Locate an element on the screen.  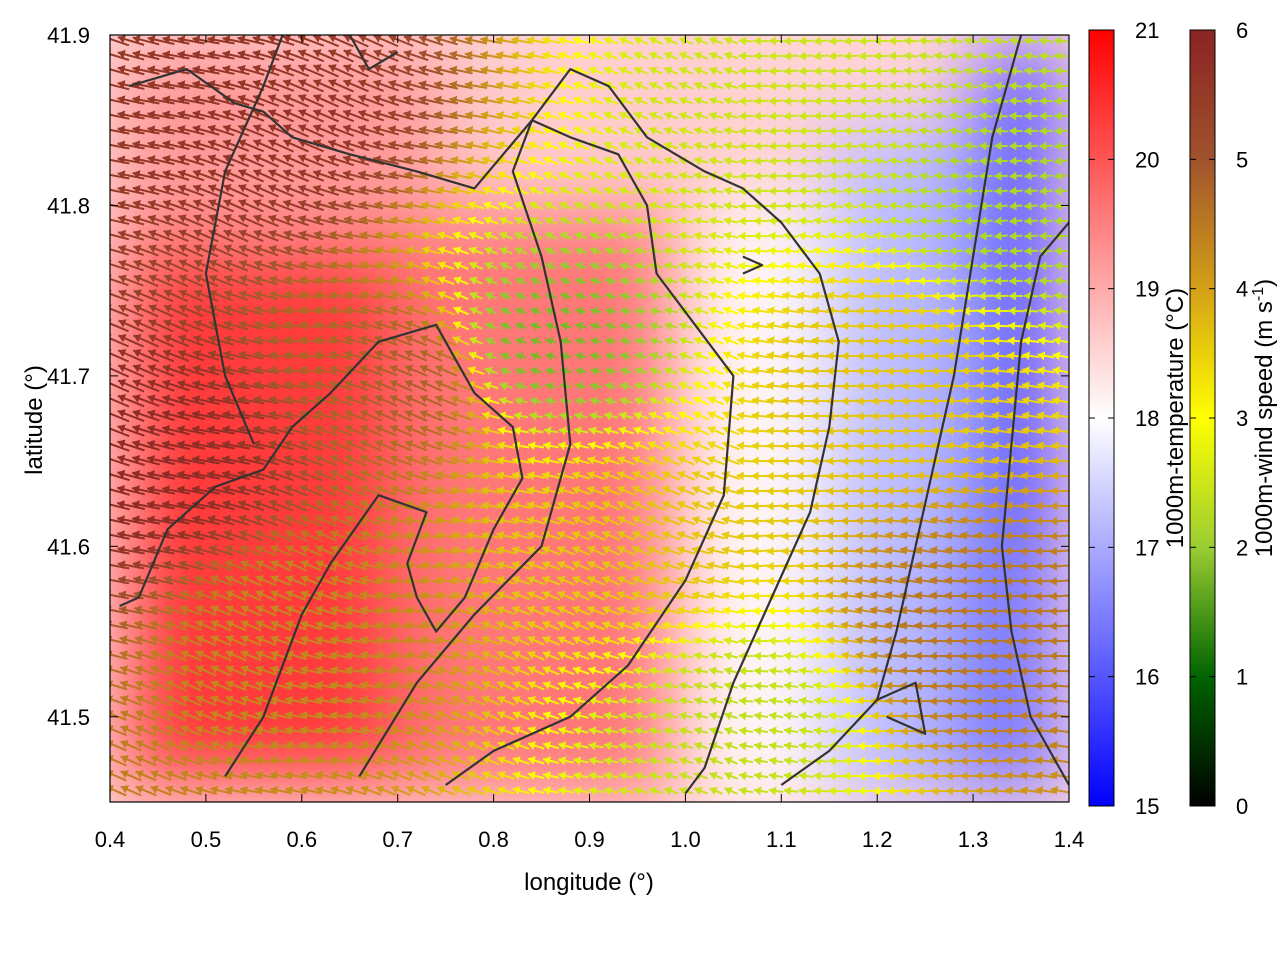
x-tick-label: 0.4 is located at coordinates (110, 839).